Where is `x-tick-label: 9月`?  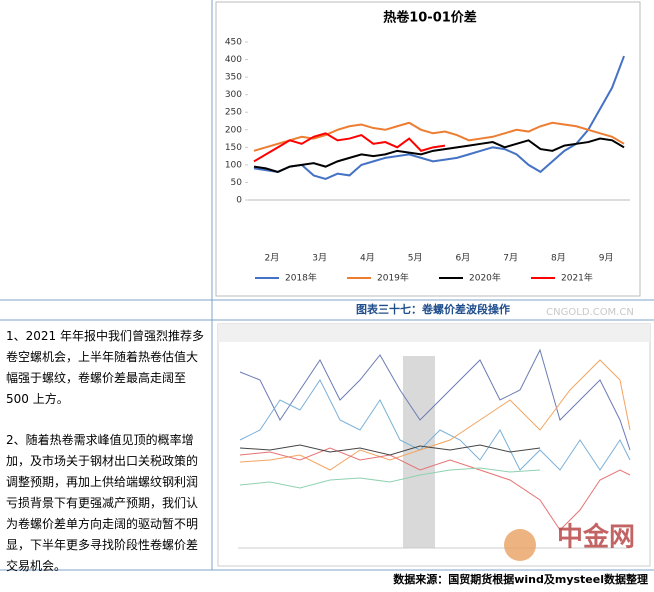 x-tick-label: 9月 is located at coordinates (606, 258).